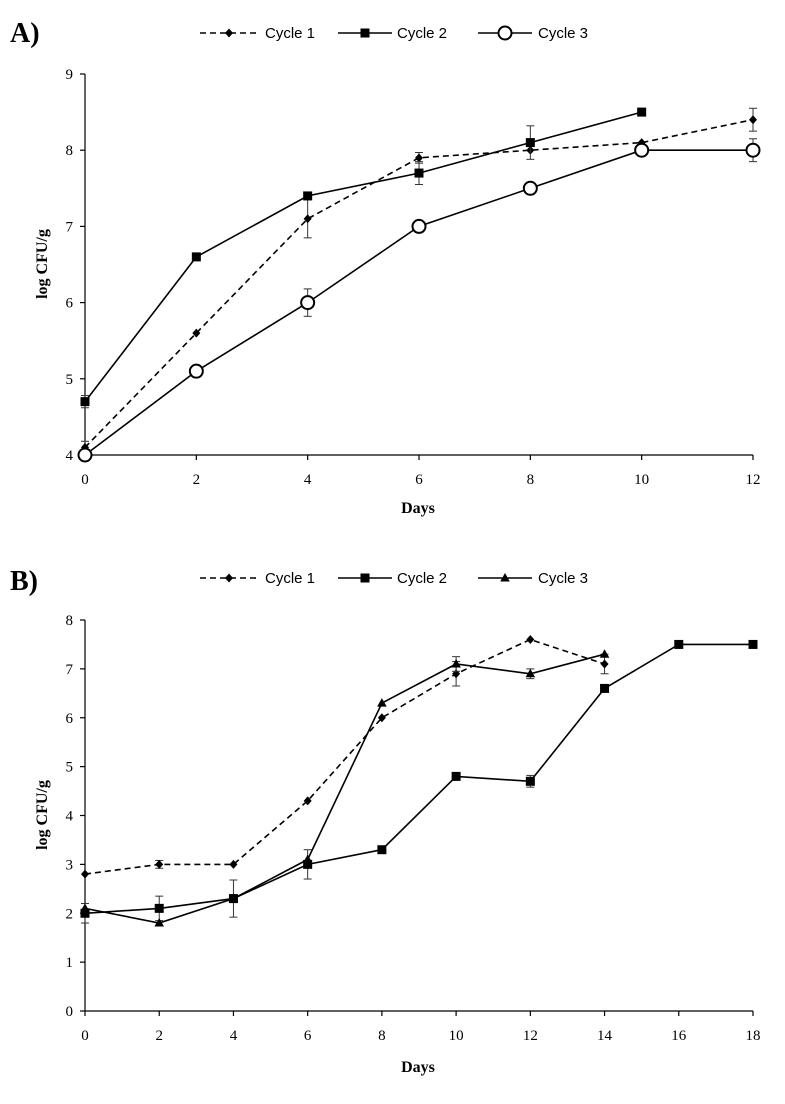 This screenshot has height=1104, width=785. What do you see at coordinates (679, 1036) in the screenshot?
I see `x-tick-label-b: 16` at bounding box center [679, 1036].